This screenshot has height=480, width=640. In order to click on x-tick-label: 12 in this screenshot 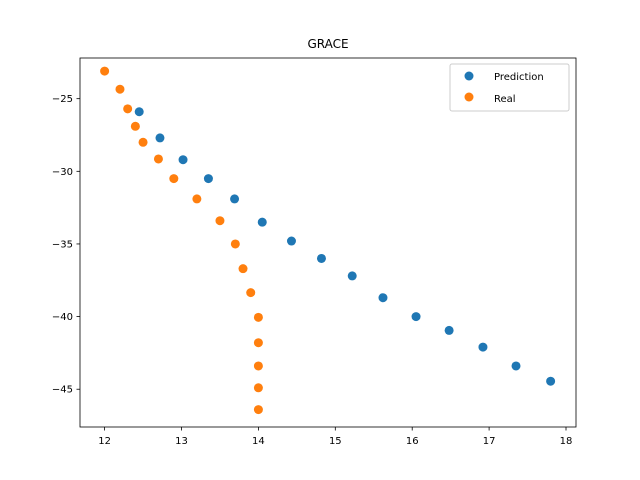, I will do `click(104, 441)`.